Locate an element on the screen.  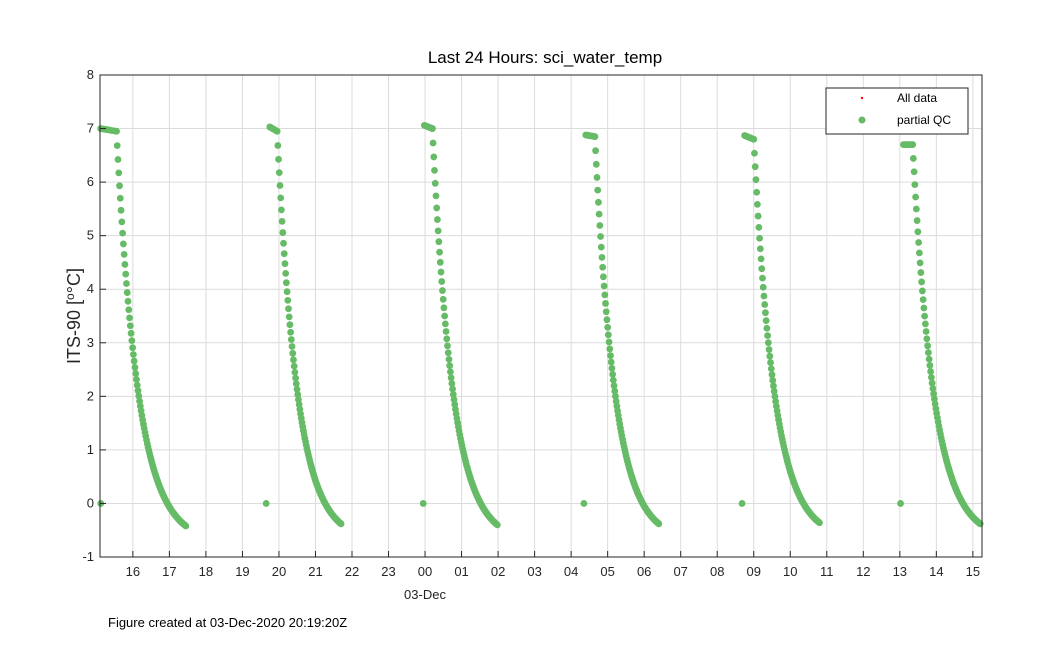
x-tick-label: 19 is located at coordinates (242, 571).